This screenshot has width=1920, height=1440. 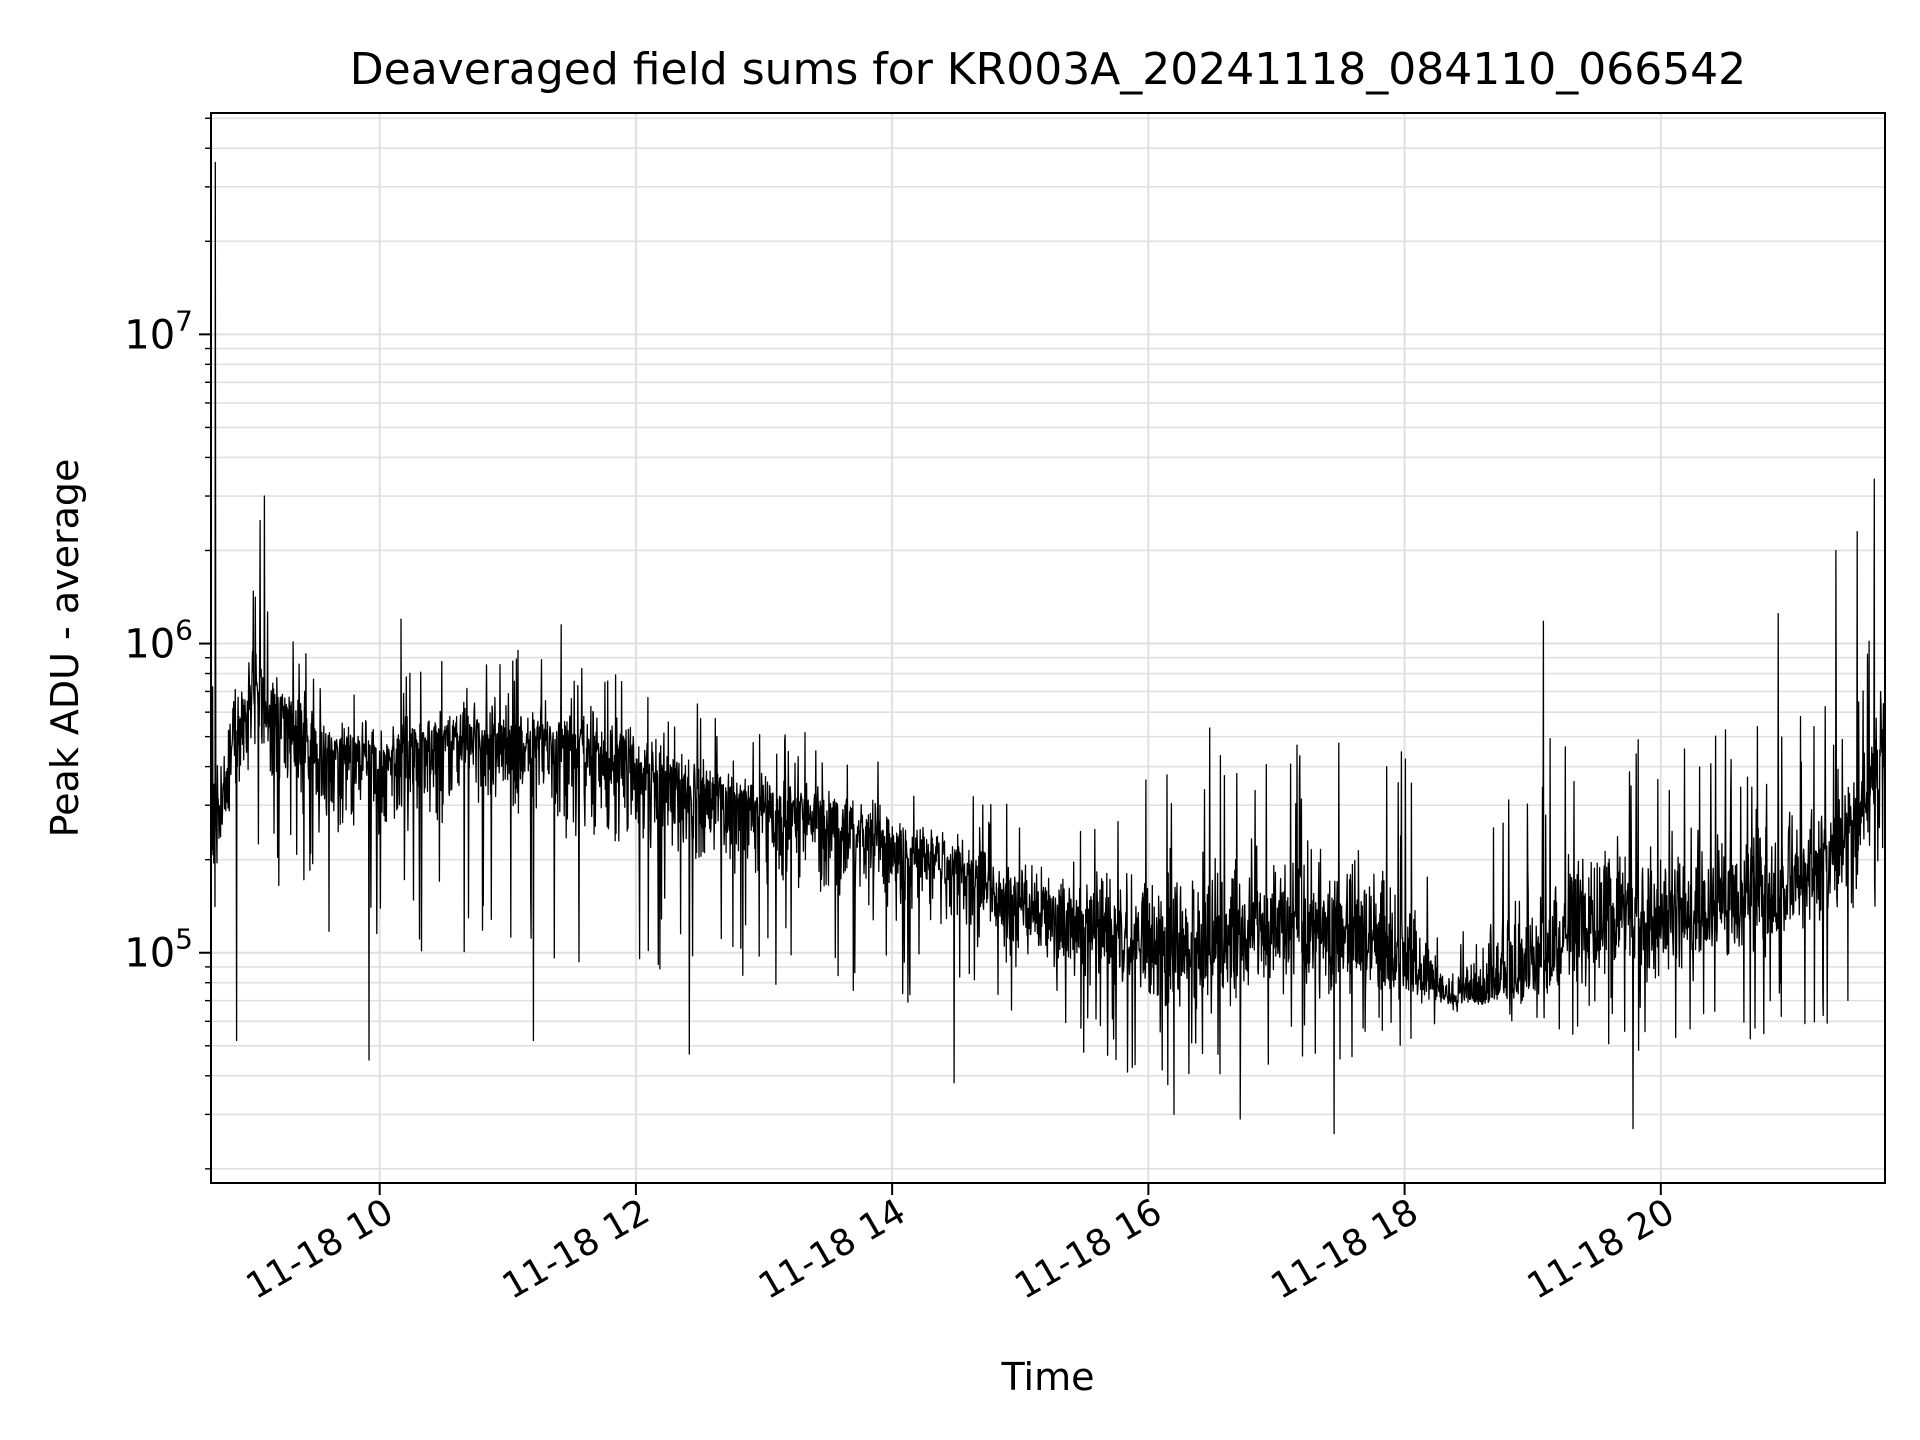 What do you see at coordinates (1344, 1249) in the screenshot?
I see `x-tick-label-4: 11-18 18` at bounding box center [1344, 1249].